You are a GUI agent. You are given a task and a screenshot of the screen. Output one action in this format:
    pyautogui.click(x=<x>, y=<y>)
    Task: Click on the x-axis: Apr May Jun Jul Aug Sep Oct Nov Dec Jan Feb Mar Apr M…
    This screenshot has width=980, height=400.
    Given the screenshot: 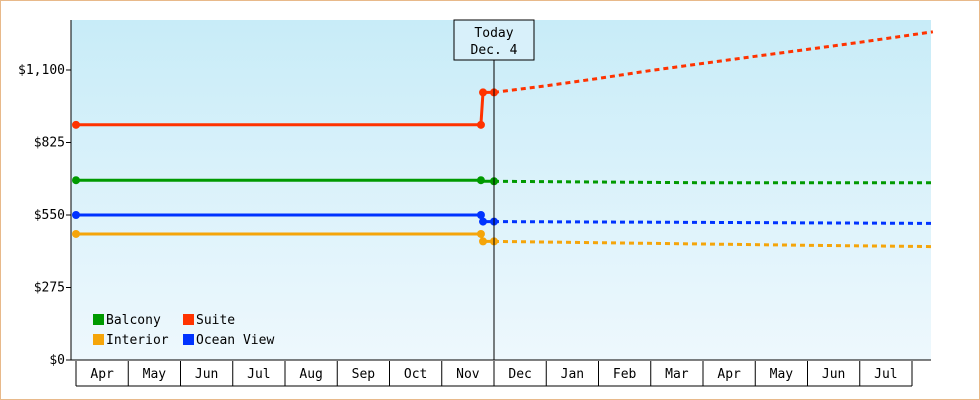 What is the action you would take?
    pyautogui.click(x=501, y=373)
    